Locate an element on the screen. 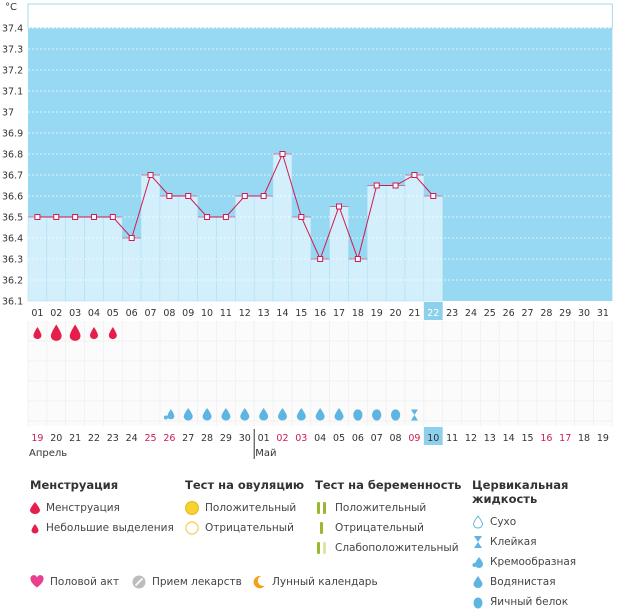 The image size is (626, 612). calendar-date-label: 15 is located at coordinates (527, 438).